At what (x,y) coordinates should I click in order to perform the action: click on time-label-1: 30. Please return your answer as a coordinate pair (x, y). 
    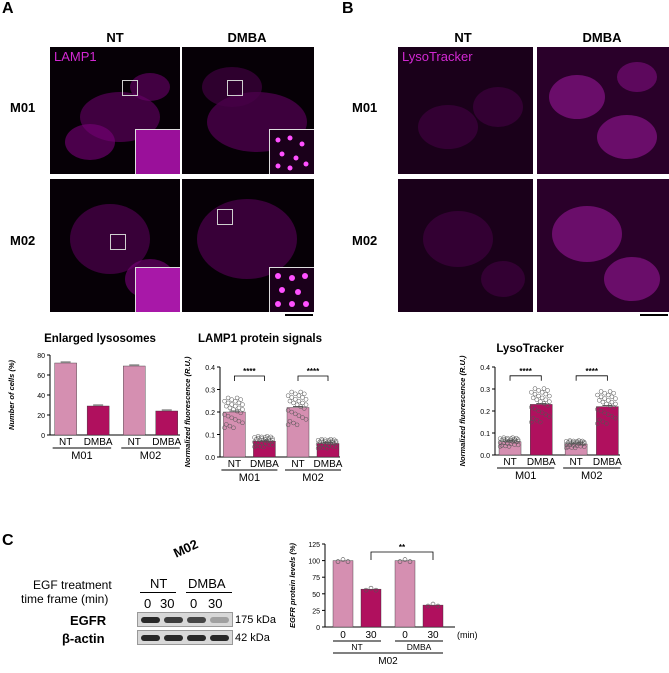
    Looking at the image, I should click on (167, 603).